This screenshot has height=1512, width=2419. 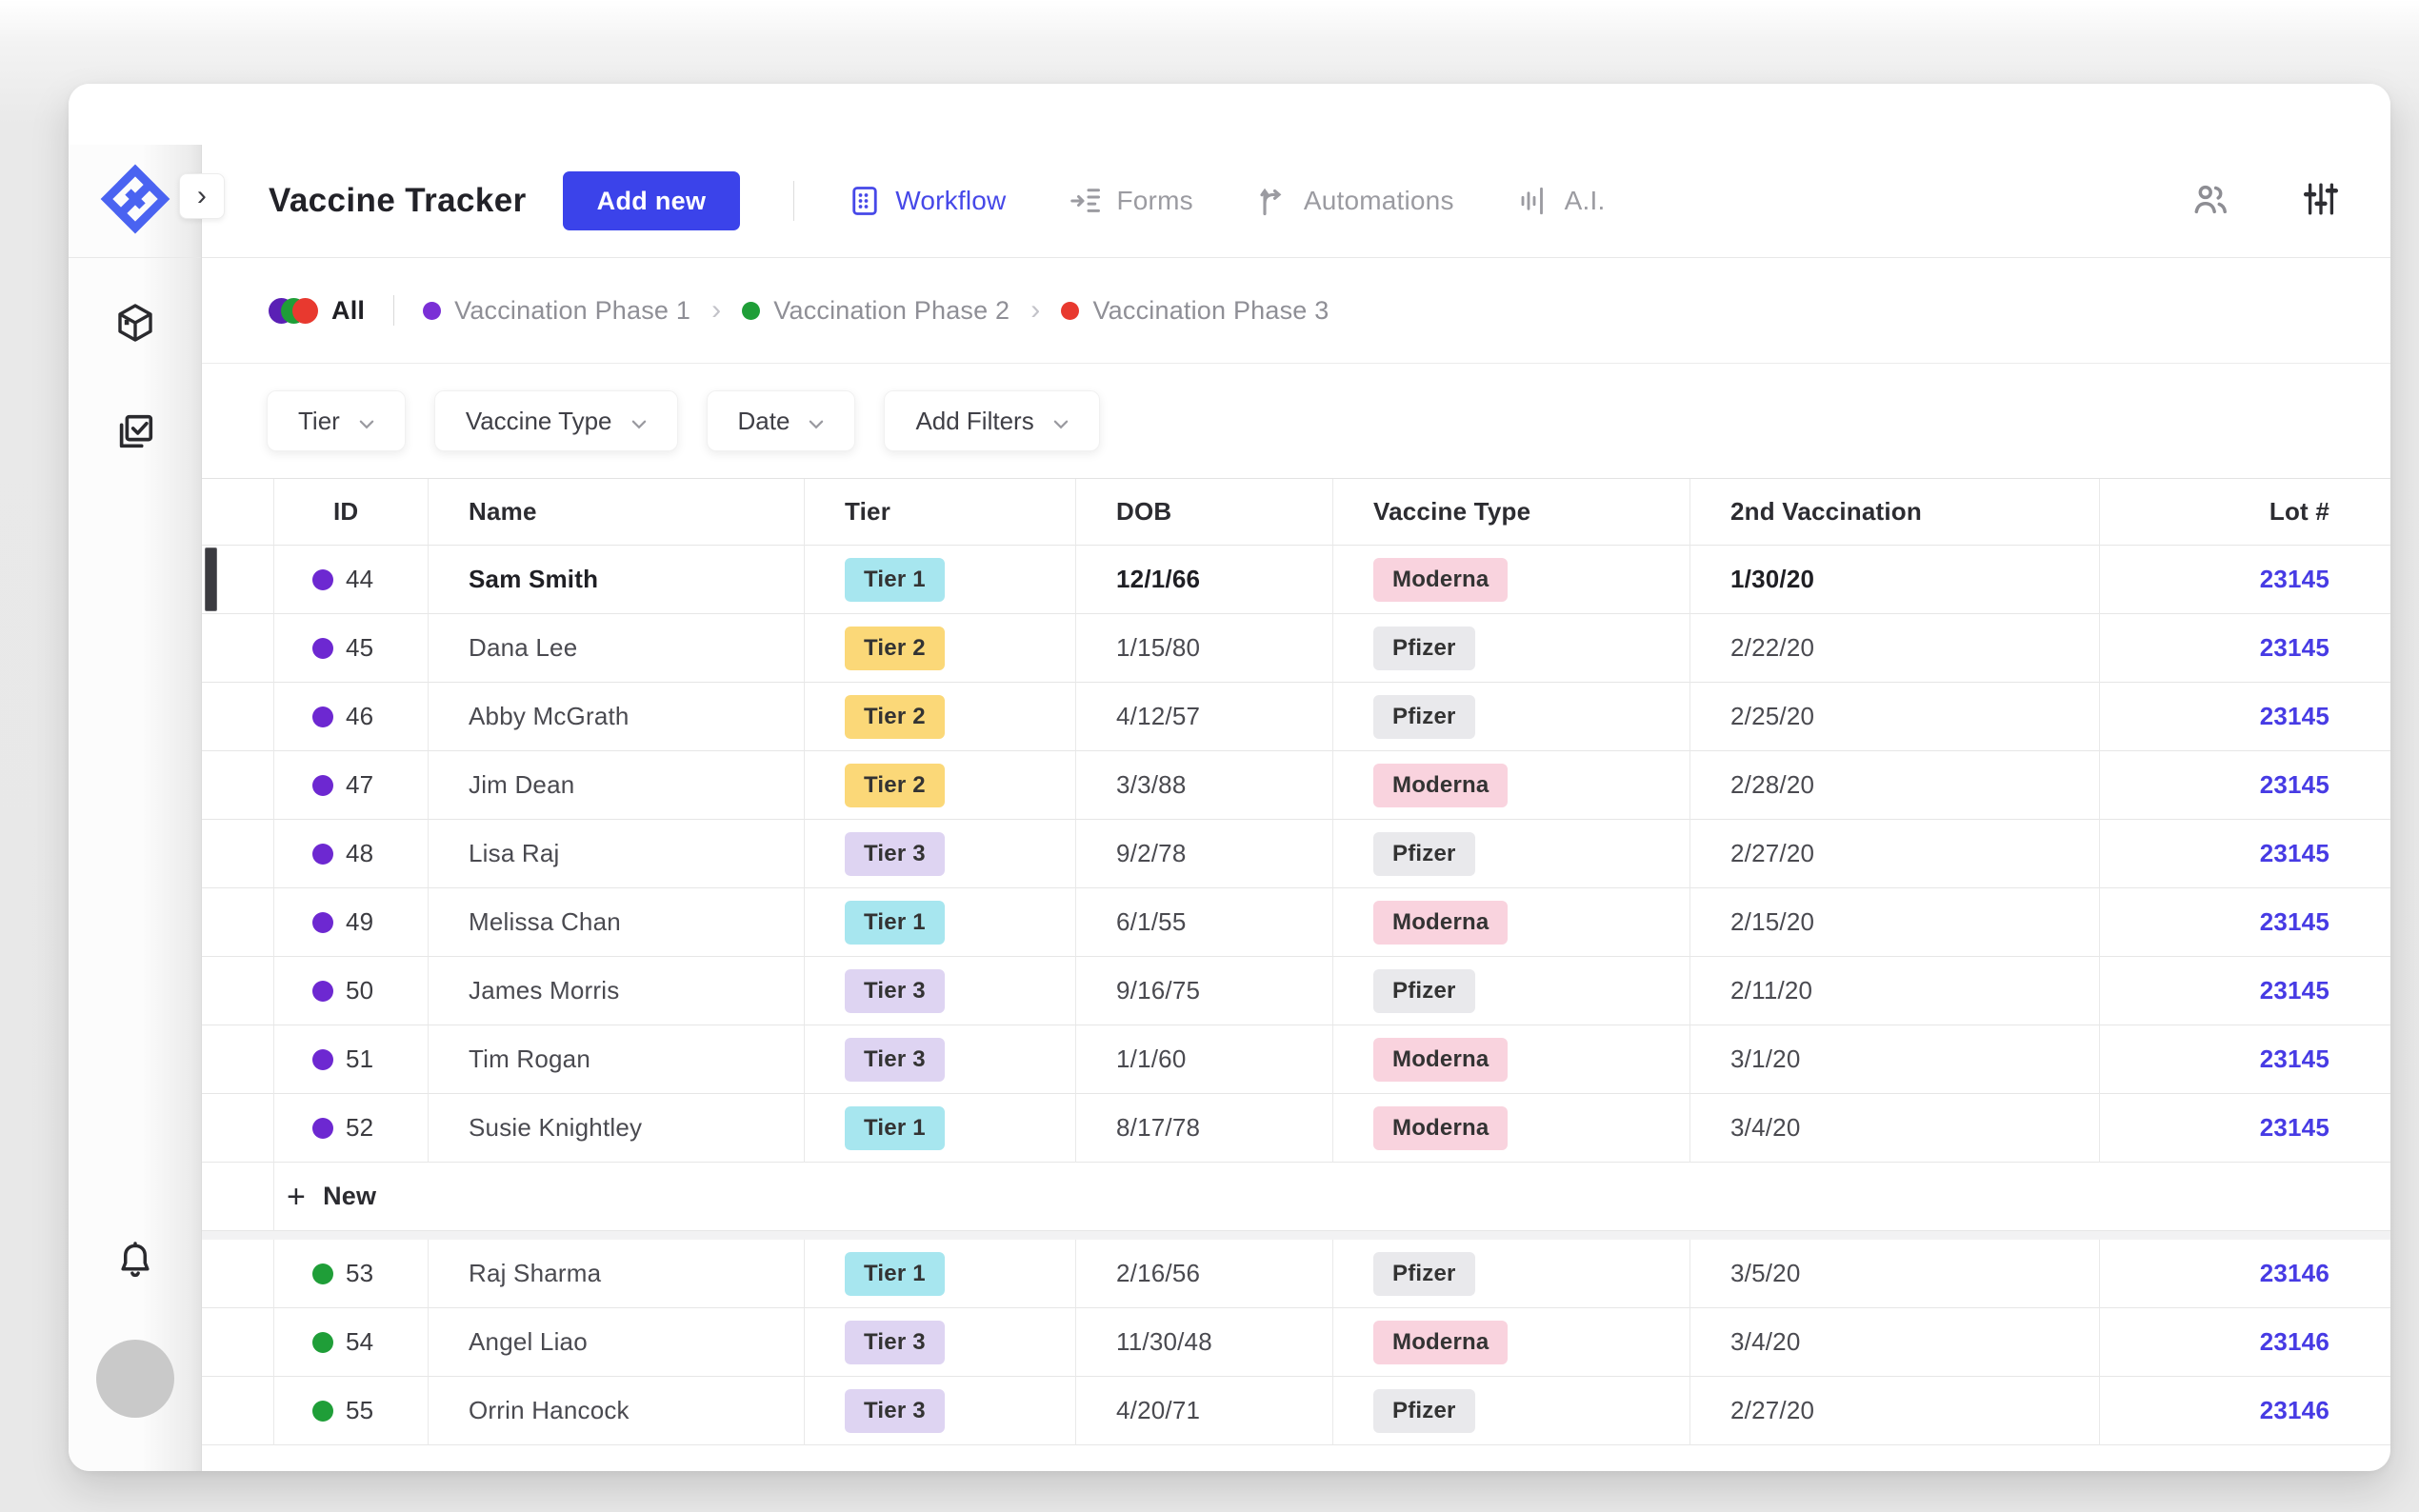 What do you see at coordinates (134, 1379) in the screenshot?
I see `user-avatar` at bounding box center [134, 1379].